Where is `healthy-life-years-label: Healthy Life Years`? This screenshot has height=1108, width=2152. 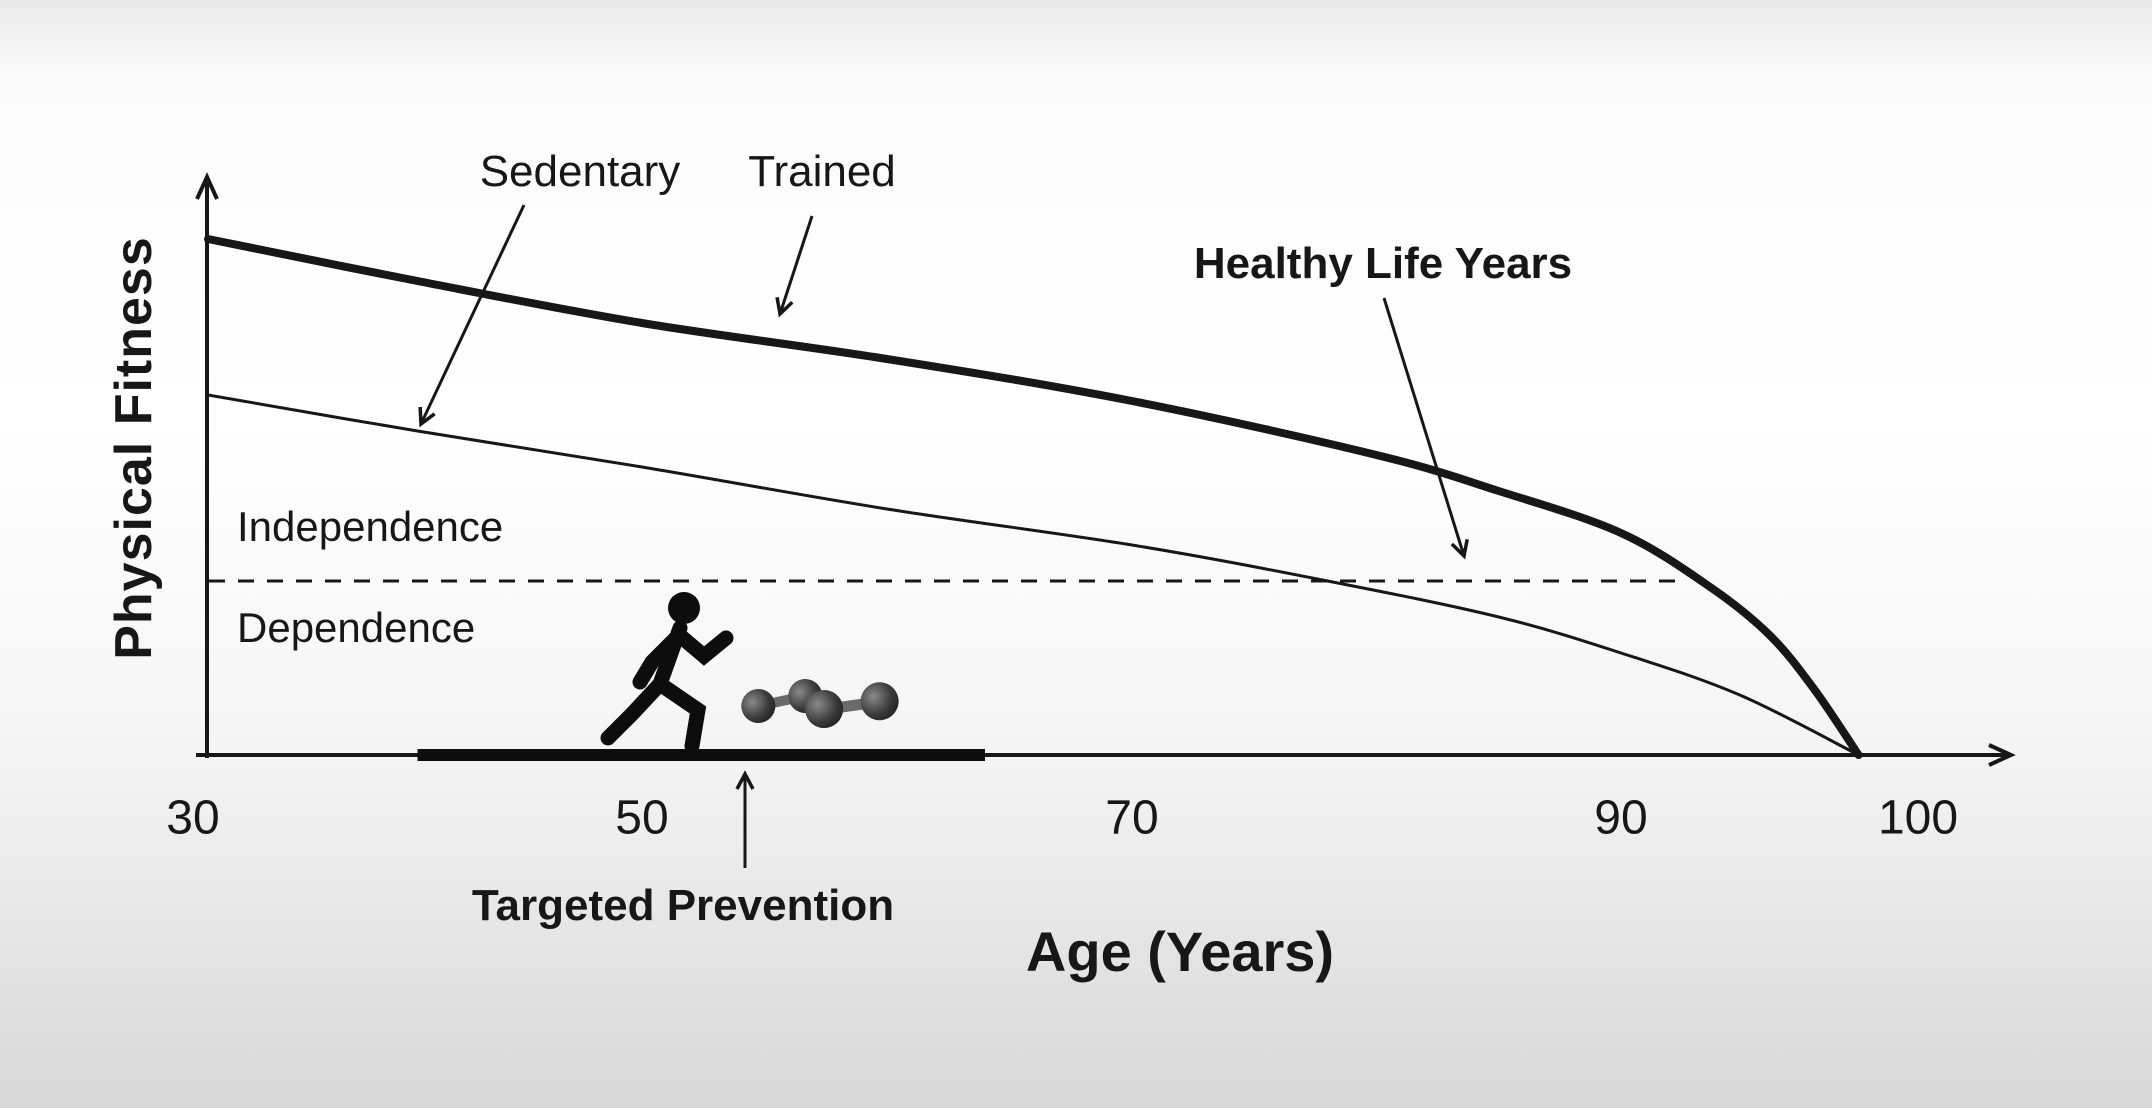
healthy-life-years-label: Healthy Life Years is located at coordinates (1383, 263).